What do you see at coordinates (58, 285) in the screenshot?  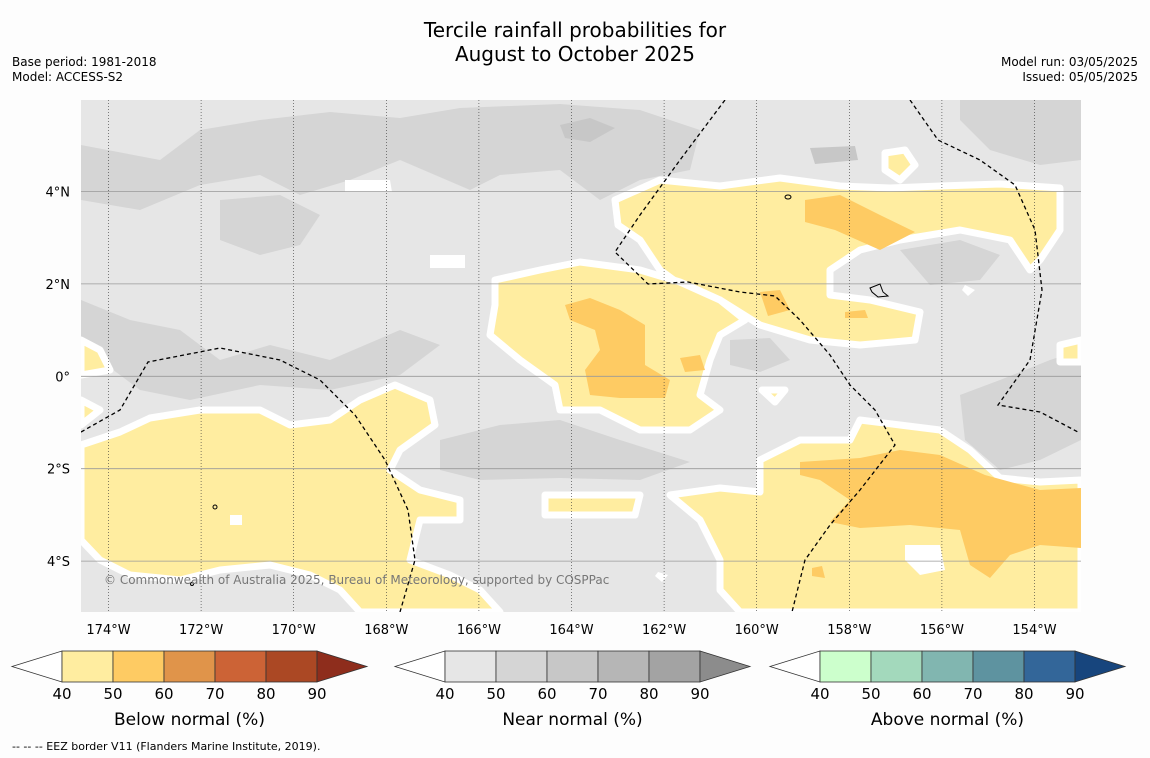 I see `latitude-tick-label: 2°N` at bounding box center [58, 285].